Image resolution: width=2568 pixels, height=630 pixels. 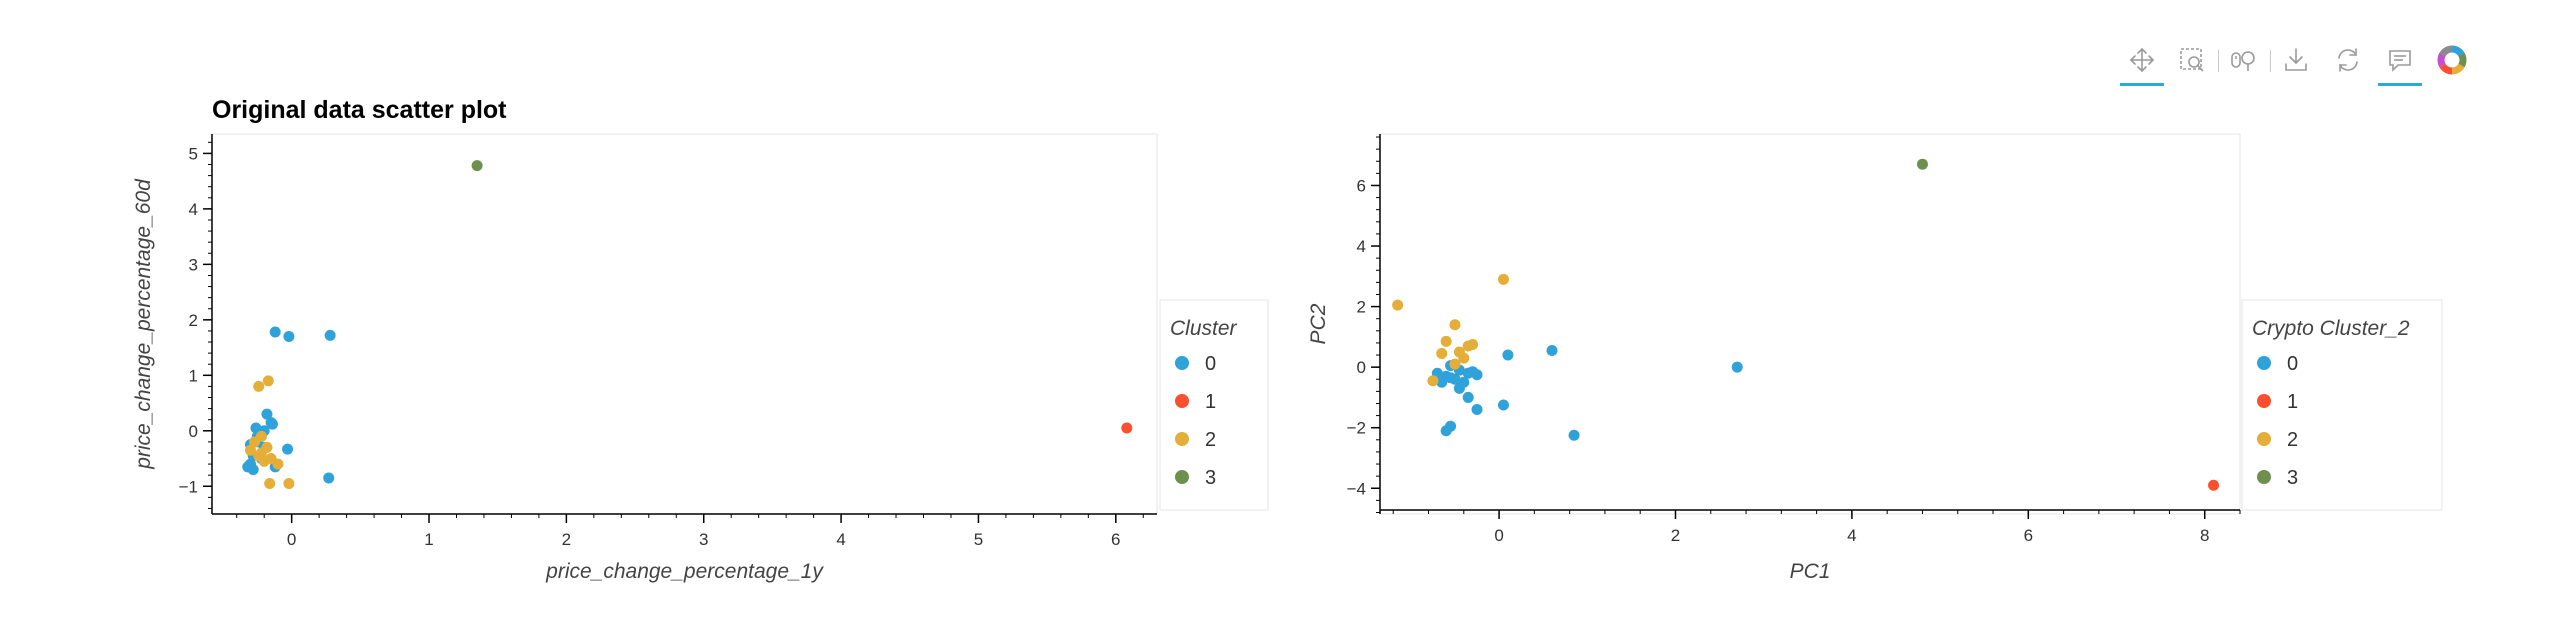 I want to click on bokeh-logo-button, so click(x=2452, y=60).